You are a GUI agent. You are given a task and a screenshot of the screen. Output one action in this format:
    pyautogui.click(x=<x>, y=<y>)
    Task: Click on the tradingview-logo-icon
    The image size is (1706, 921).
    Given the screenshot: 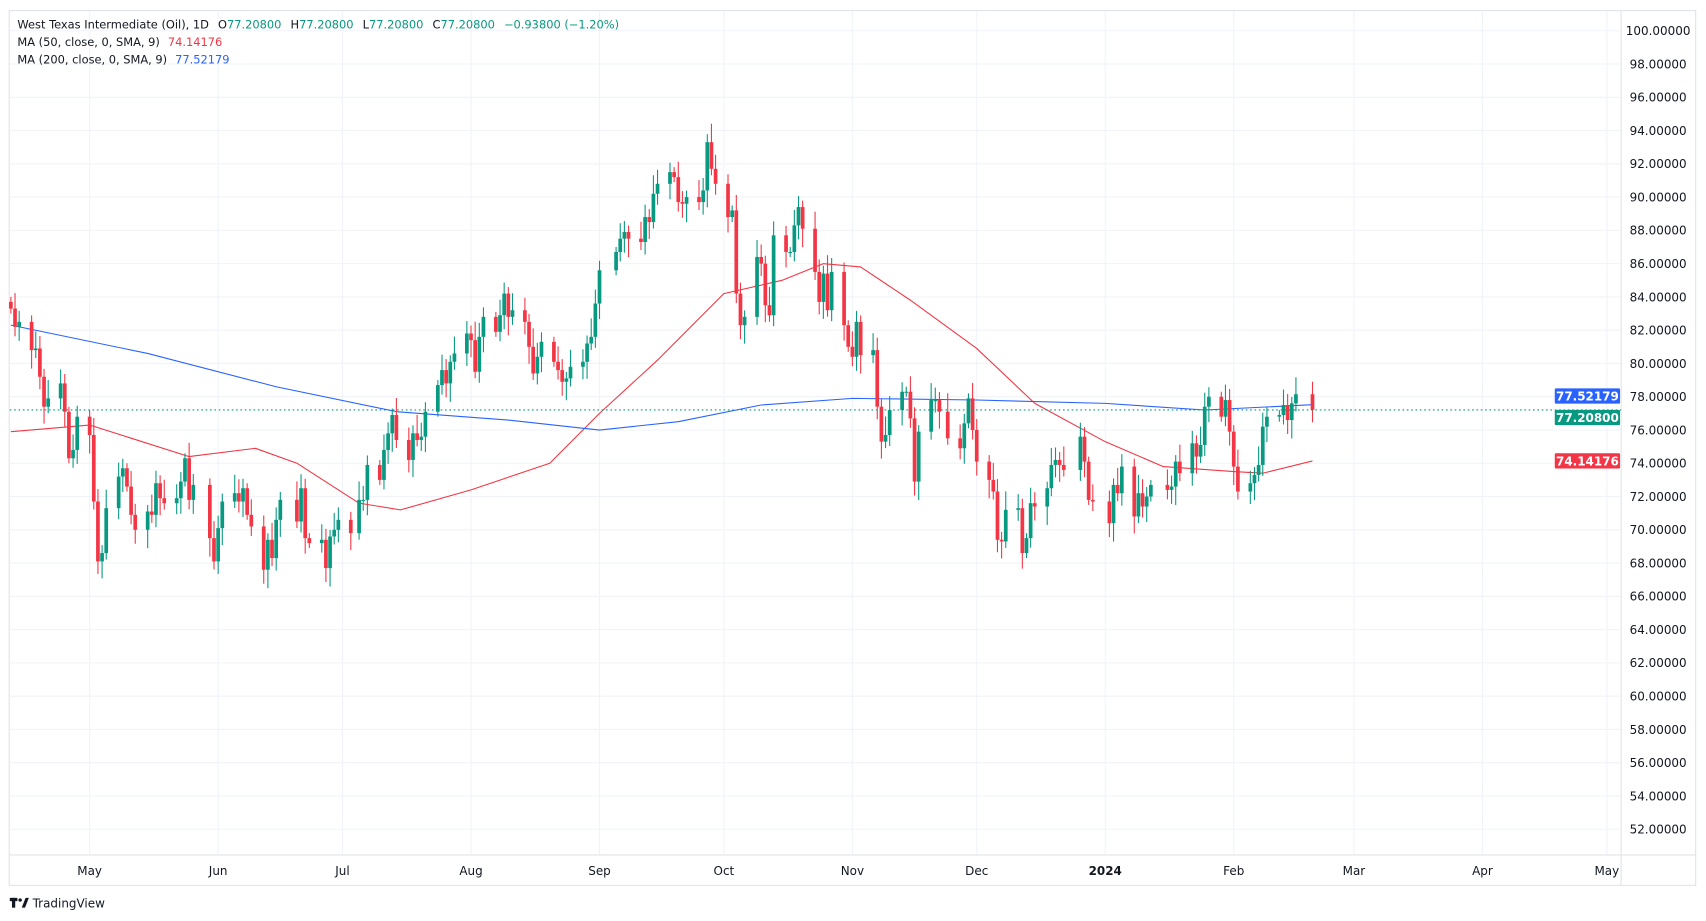 What is the action you would take?
    pyautogui.click(x=19, y=902)
    